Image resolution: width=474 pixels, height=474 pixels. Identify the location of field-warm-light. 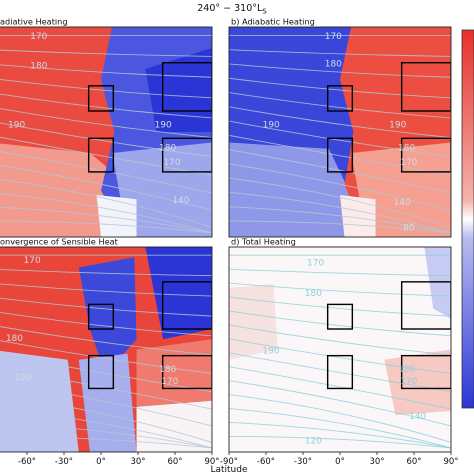
(64, 190).